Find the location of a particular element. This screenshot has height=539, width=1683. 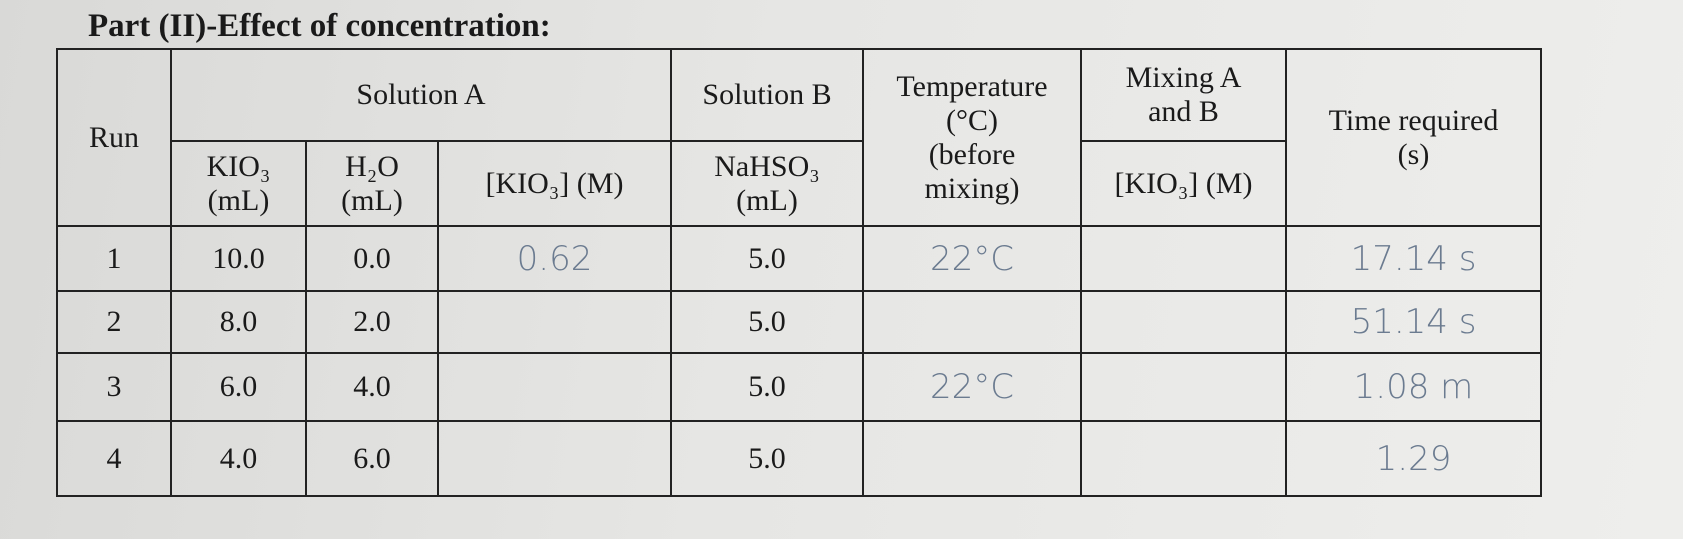

header-cell: Temperature (°C) (before mixing) is located at coordinates (972, 137).